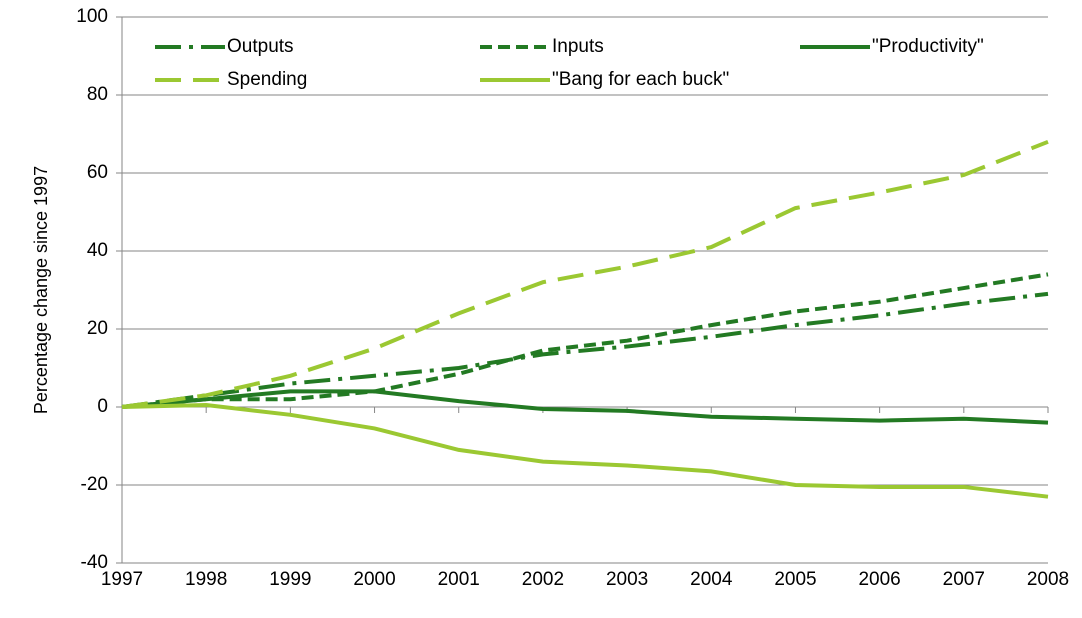 The image size is (1082, 618). Describe the element at coordinates (94, 562) in the screenshot. I see `y-tick-label: -40` at that location.